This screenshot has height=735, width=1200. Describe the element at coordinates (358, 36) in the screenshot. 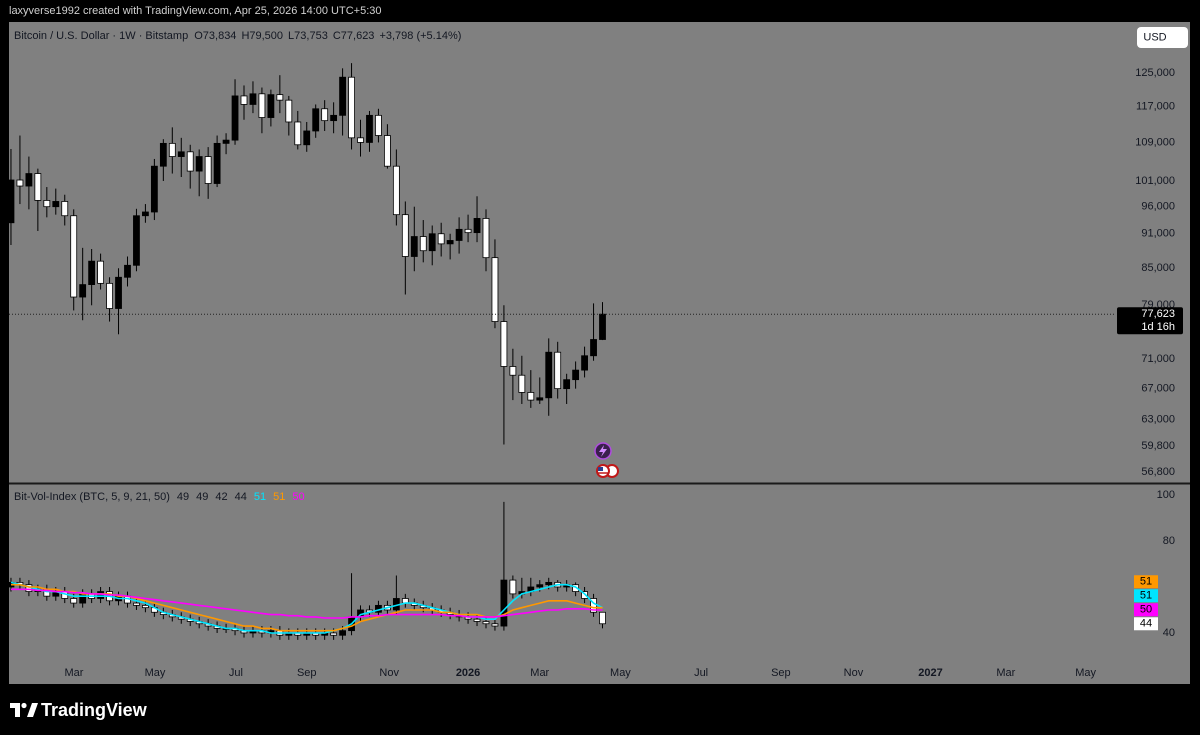

I see `legend-value: 77,623` at that location.